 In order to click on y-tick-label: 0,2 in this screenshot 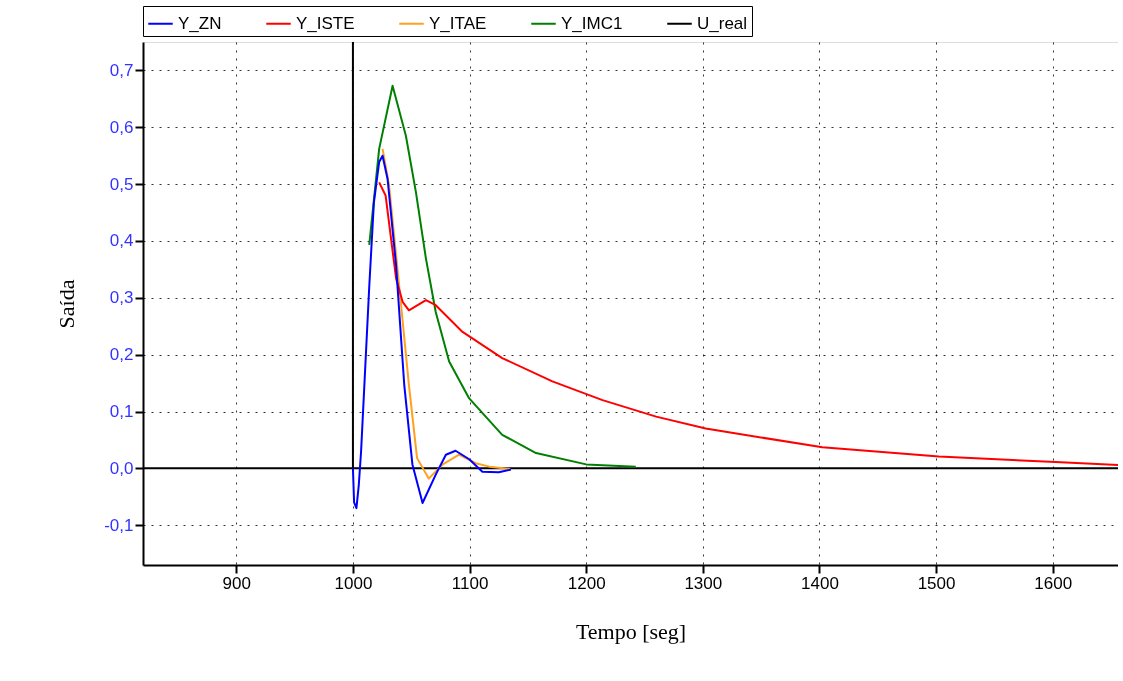, I will do `click(121, 355)`.